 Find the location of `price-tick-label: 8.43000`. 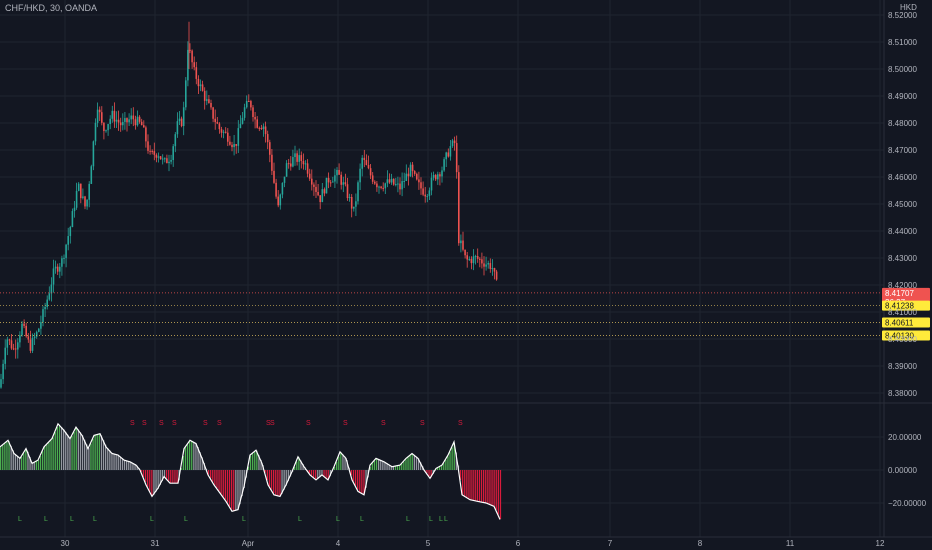

price-tick-label: 8.43000 is located at coordinates (902, 258).